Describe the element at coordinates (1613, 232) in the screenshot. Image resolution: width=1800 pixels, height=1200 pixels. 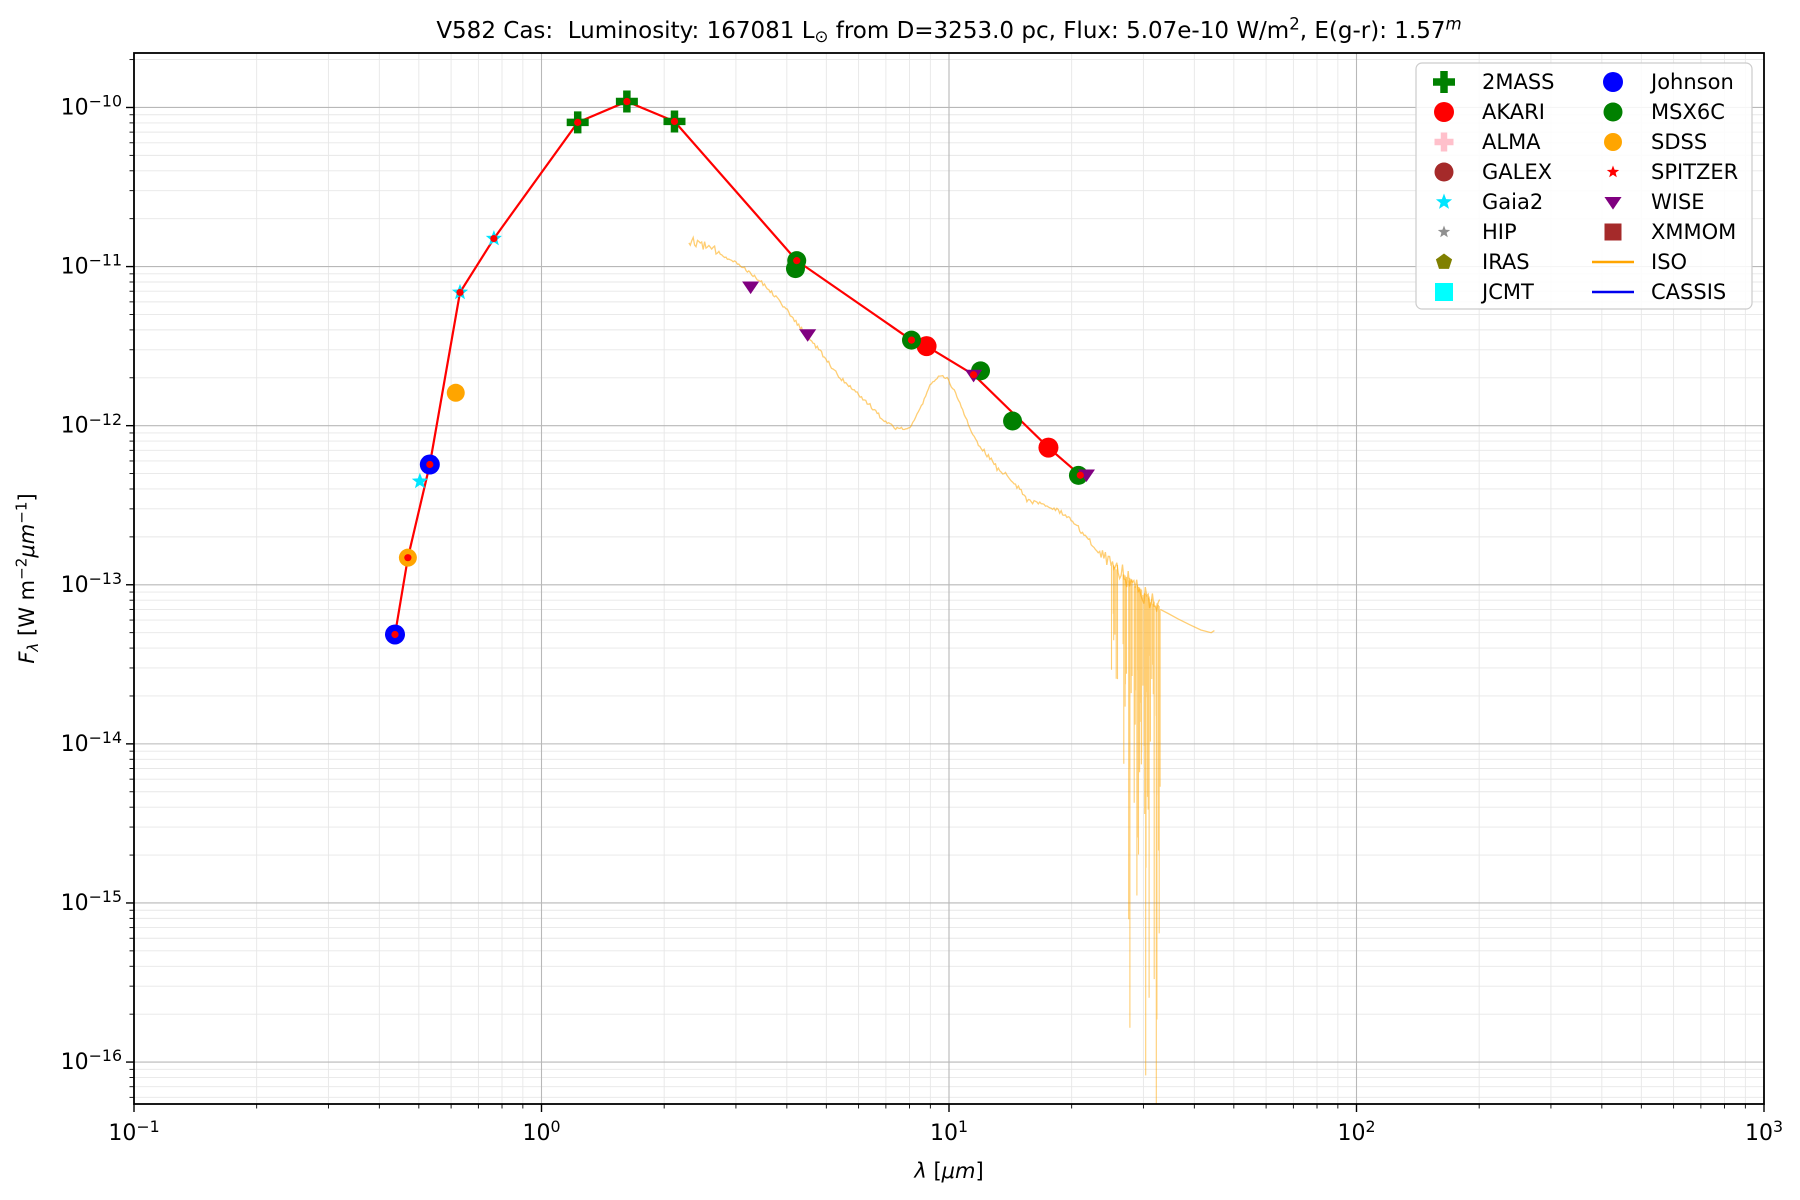
I see `xmmom-legend-icon` at that location.